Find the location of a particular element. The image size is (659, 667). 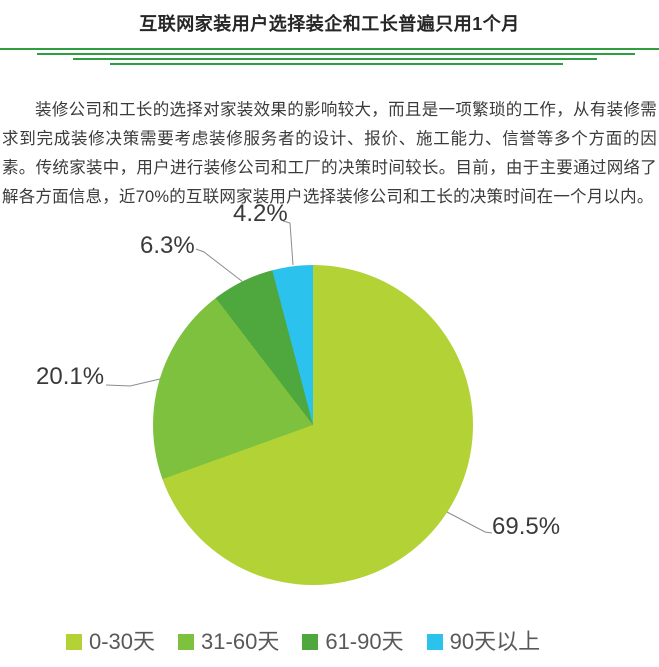

legend-label: 0-30天 is located at coordinates (122, 641).